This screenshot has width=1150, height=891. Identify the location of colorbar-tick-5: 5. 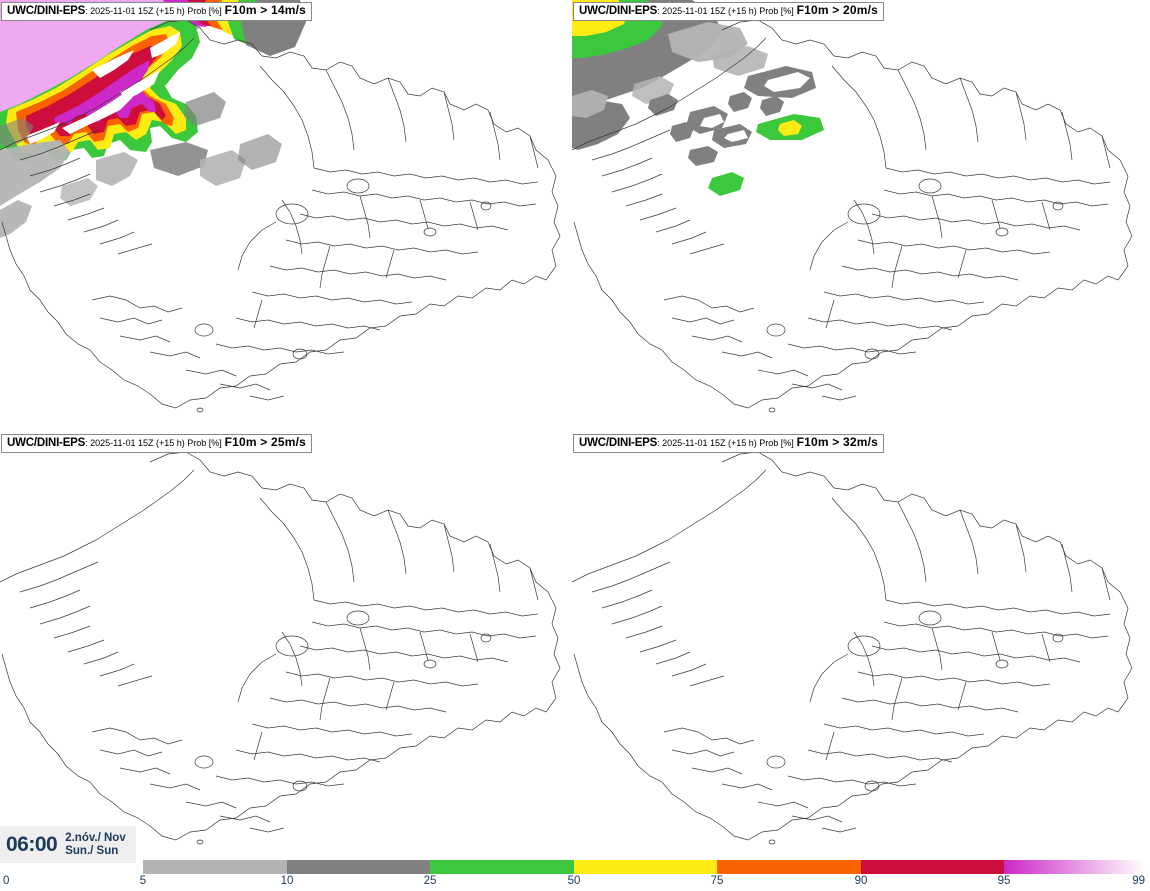
(143, 881).